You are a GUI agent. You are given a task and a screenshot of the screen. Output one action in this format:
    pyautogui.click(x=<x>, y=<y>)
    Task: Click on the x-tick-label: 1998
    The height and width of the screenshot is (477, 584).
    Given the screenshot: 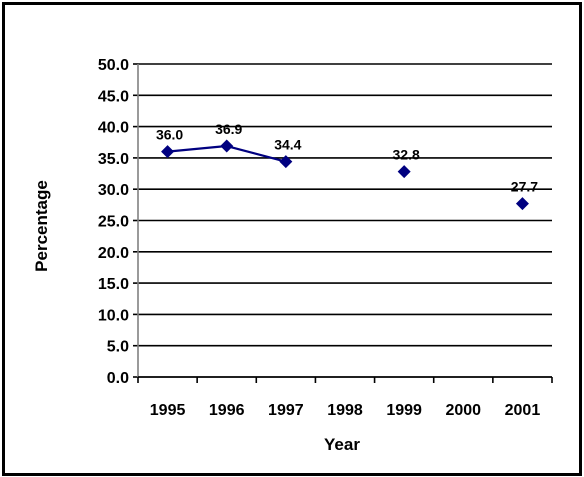 What is the action you would take?
    pyautogui.click(x=345, y=410)
    